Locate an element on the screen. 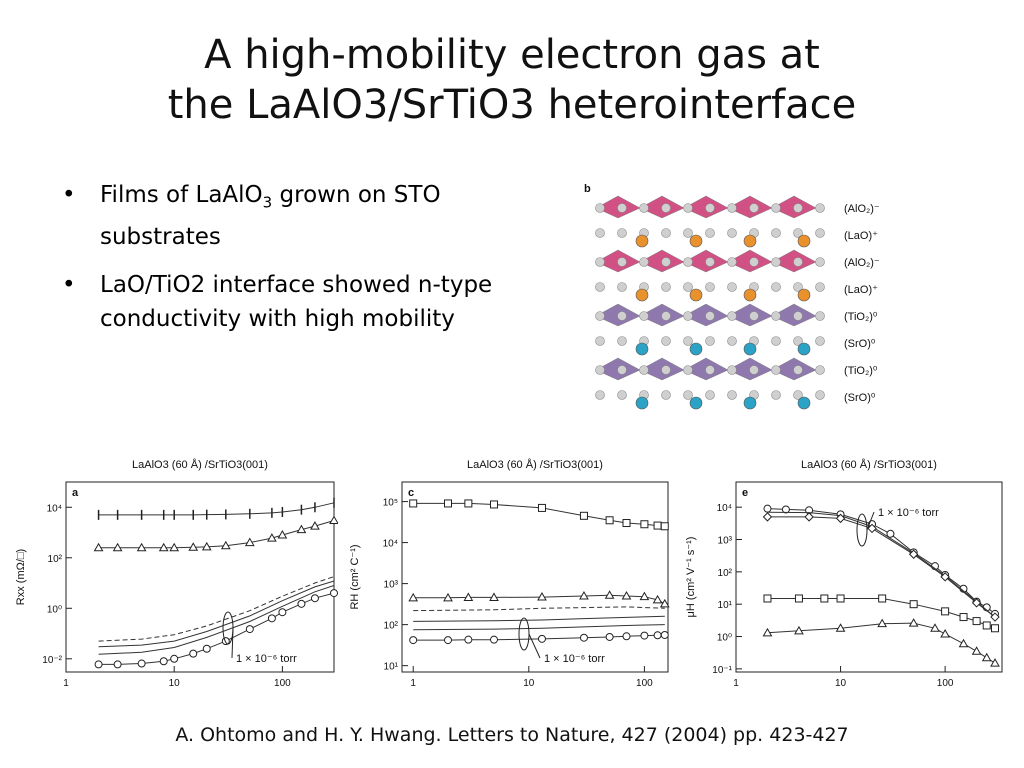  layer-label: (AlO₂)⁻ is located at coordinates (862, 209).